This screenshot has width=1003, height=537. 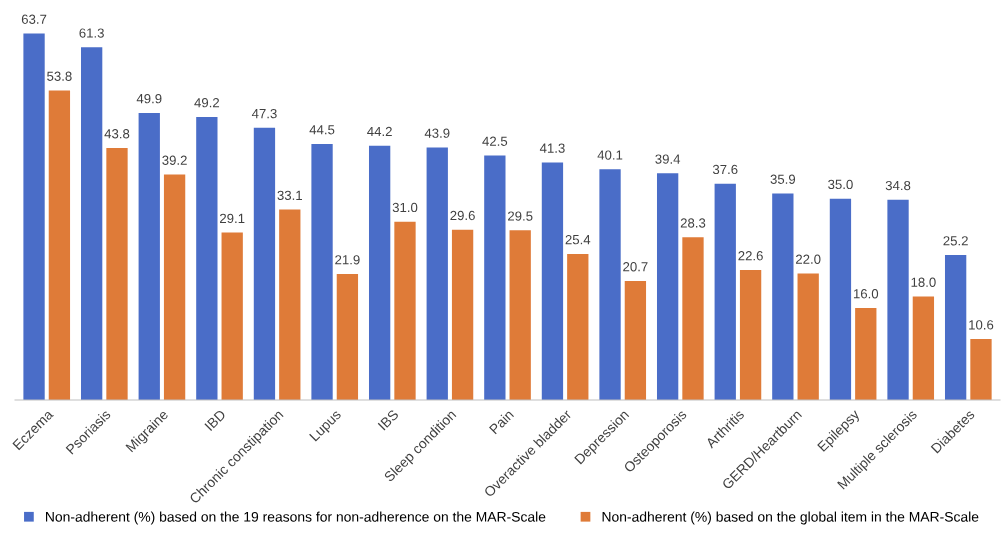 I want to click on data-label: 10.6, so click(x=981, y=325).